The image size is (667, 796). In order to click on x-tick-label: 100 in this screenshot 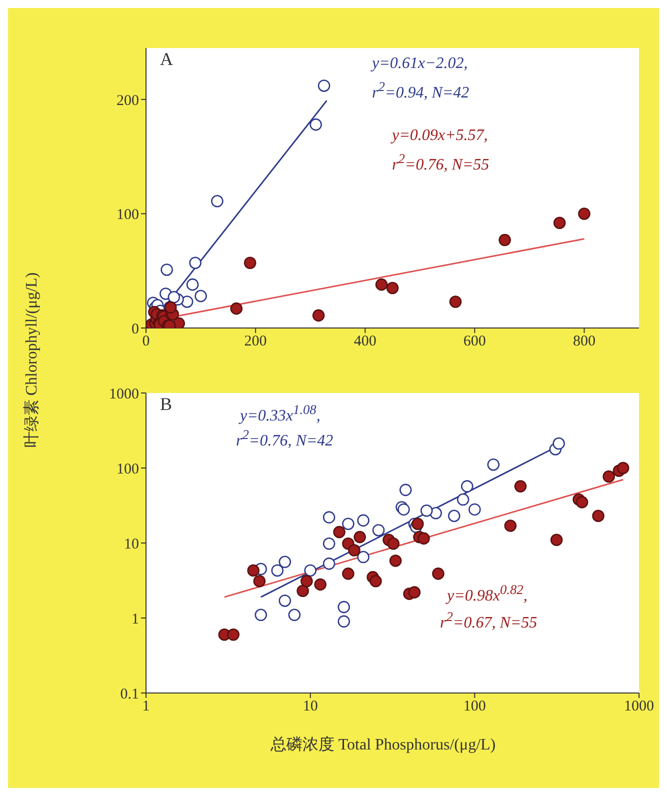, I will do `click(474, 706)`.